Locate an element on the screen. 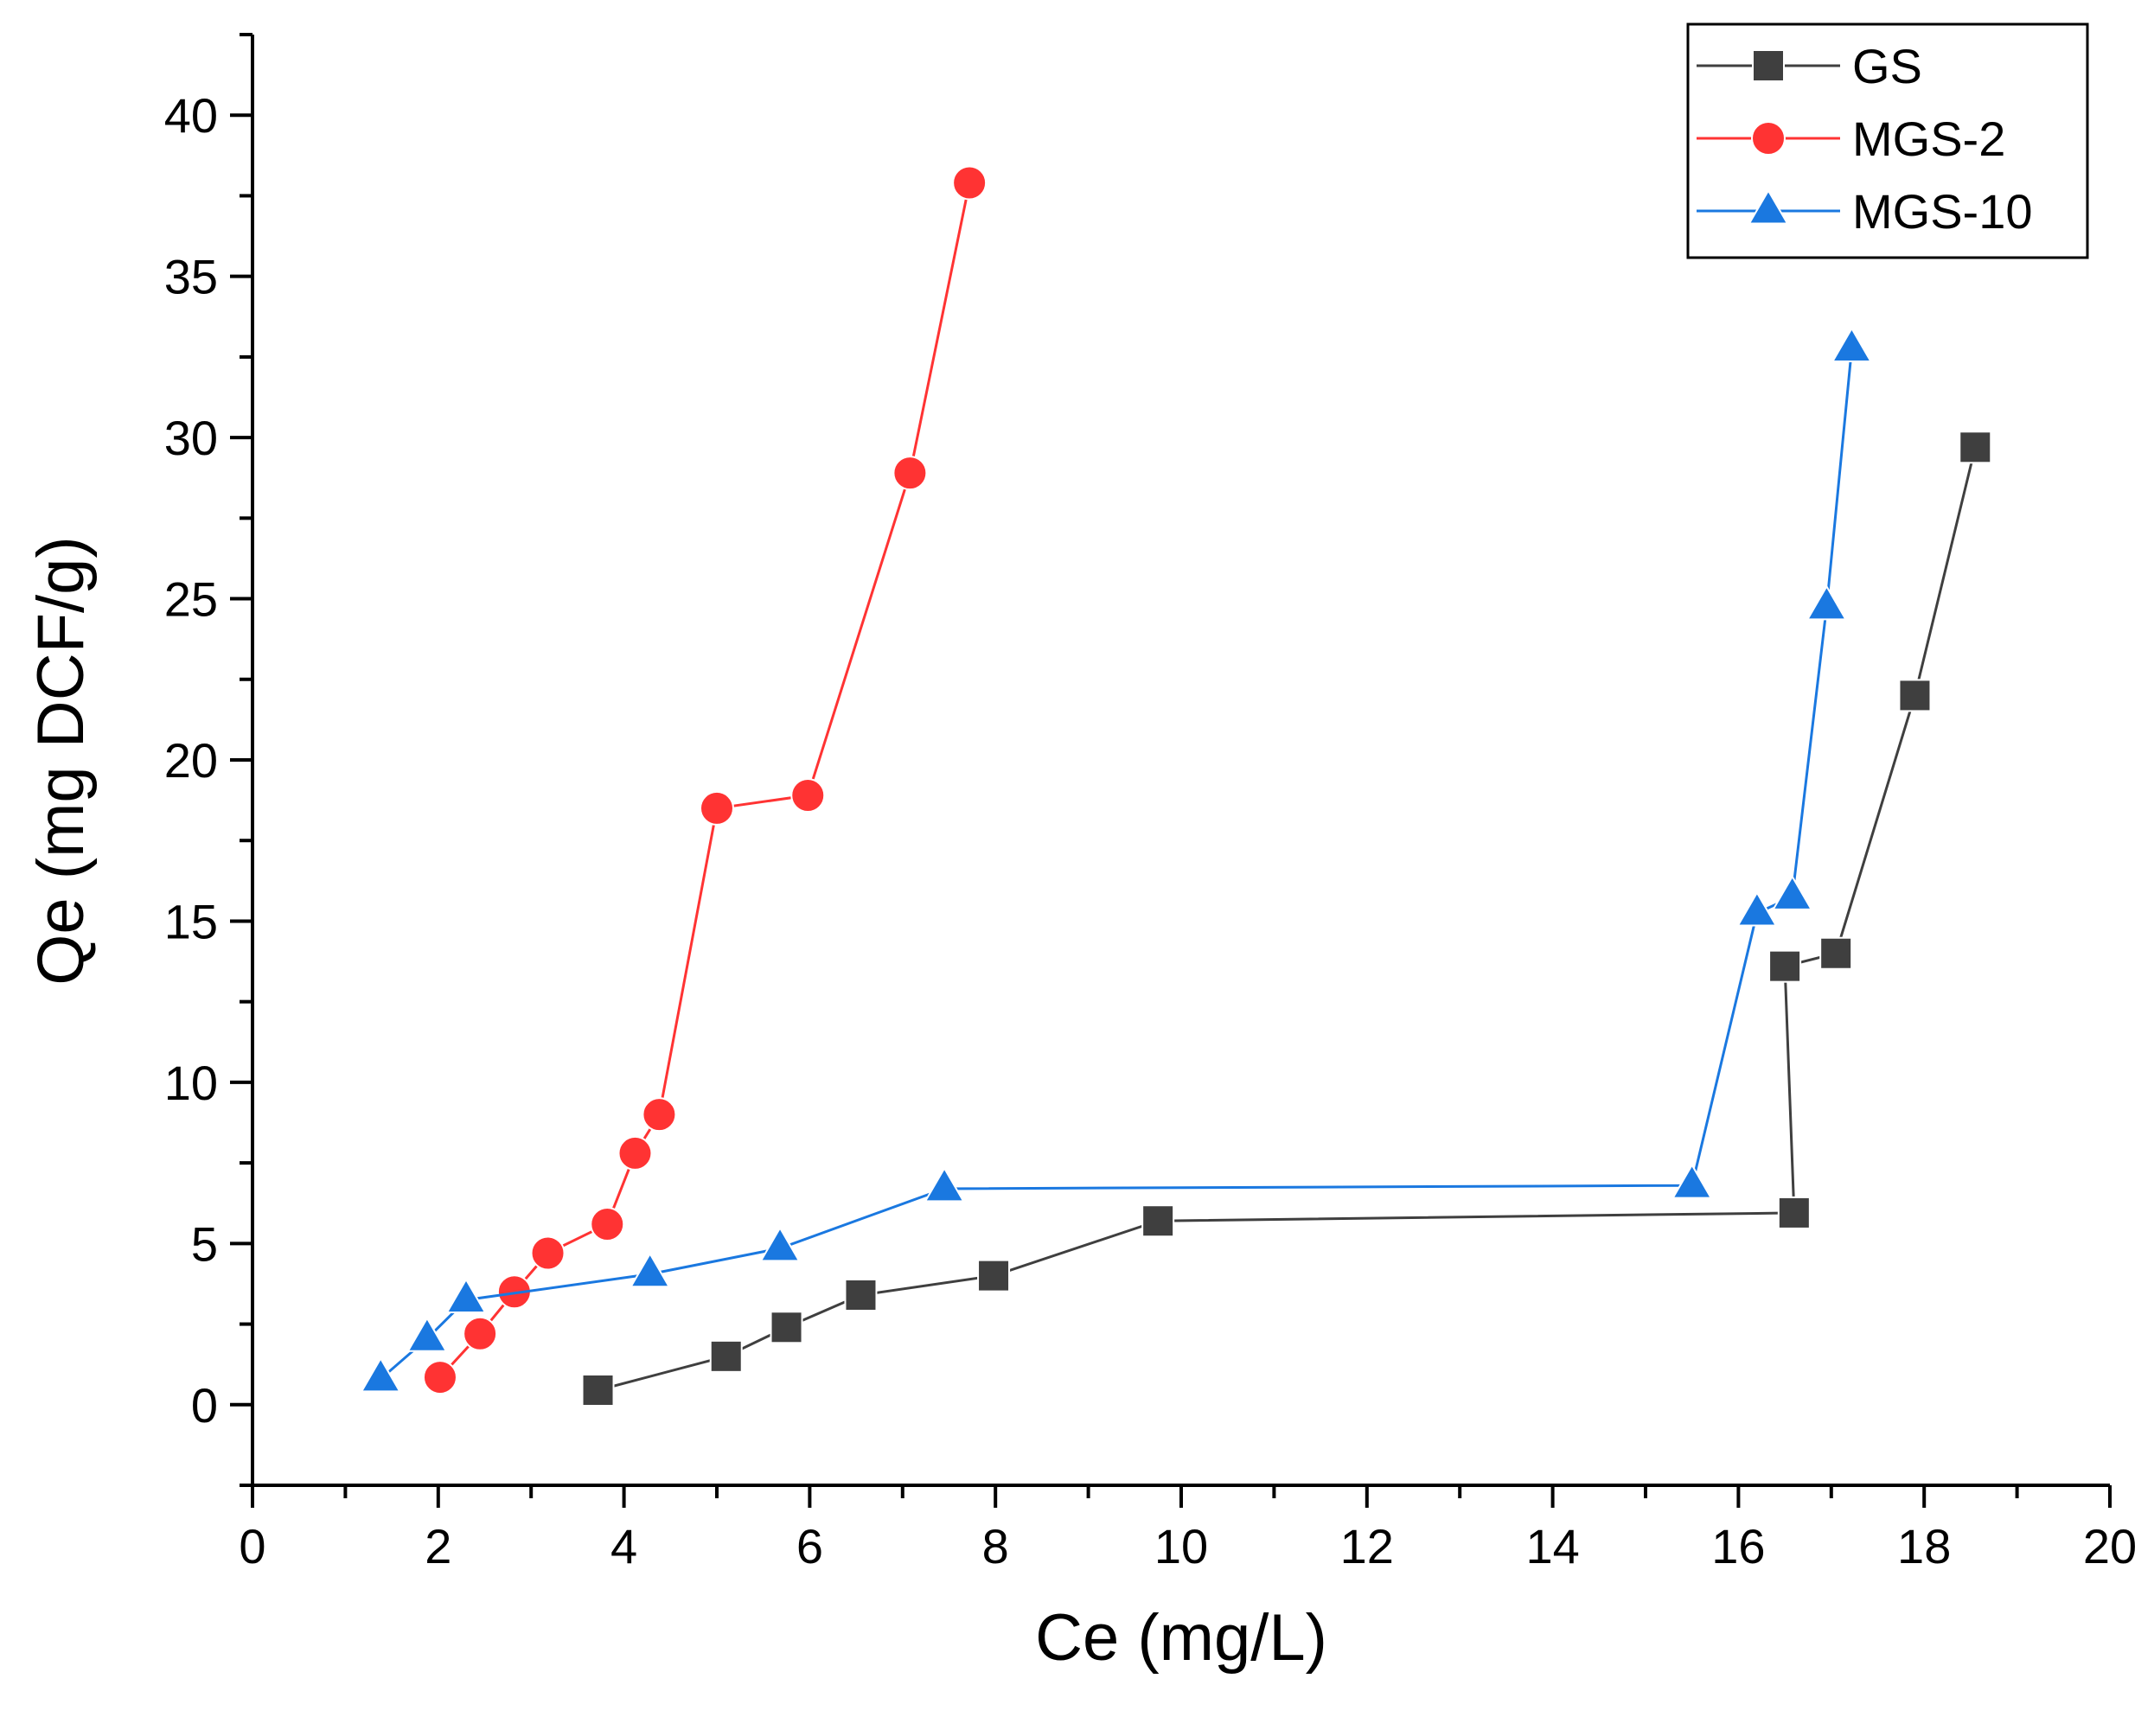 This screenshot has width=2154, height=1736. legend-entry-gs: GS is located at coordinates (1809, 66).